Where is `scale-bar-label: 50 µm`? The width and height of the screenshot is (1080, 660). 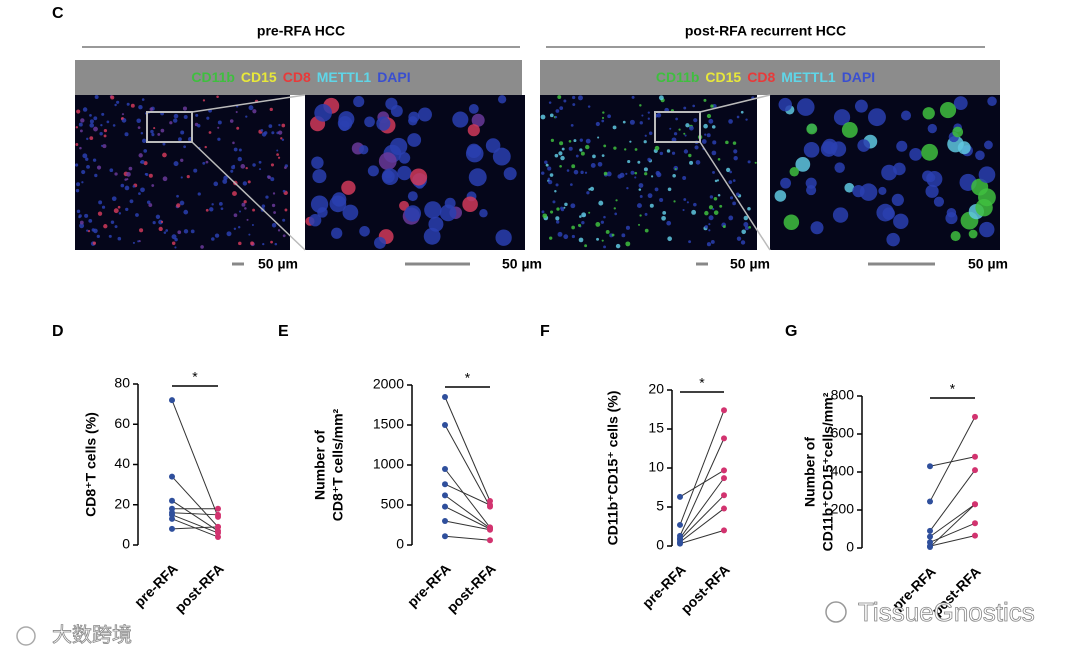
scale-bar-label: 50 µm is located at coordinates (750, 264).